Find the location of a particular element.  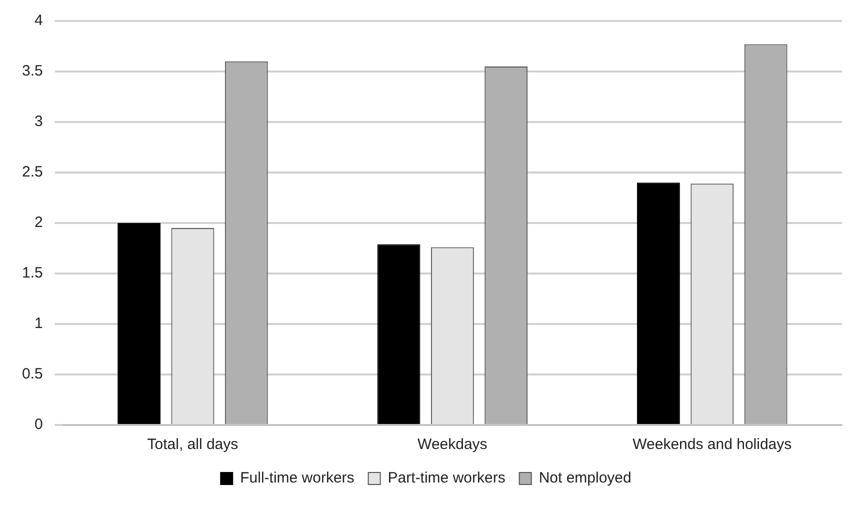

y-tick-label: 2.5 is located at coordinates (32, 172).